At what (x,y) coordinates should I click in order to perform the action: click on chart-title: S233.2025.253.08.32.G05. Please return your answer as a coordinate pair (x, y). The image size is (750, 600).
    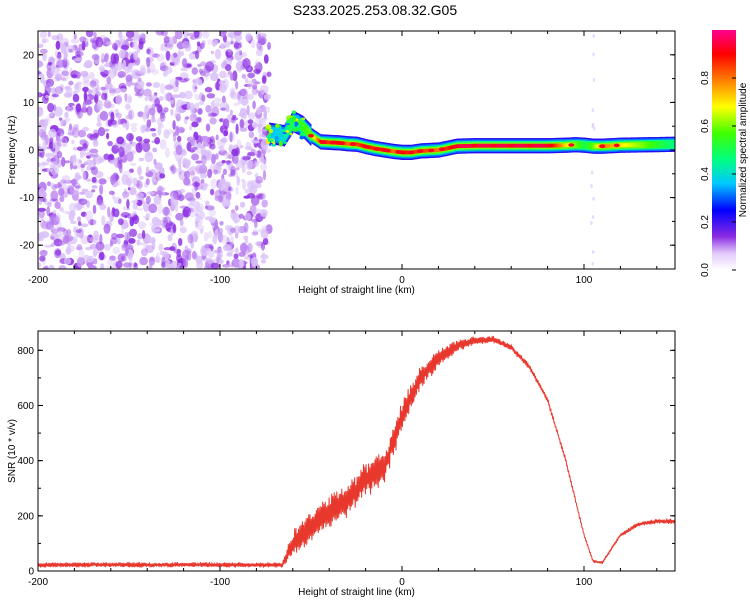
    Looking at the image, I should click on (375, 10).